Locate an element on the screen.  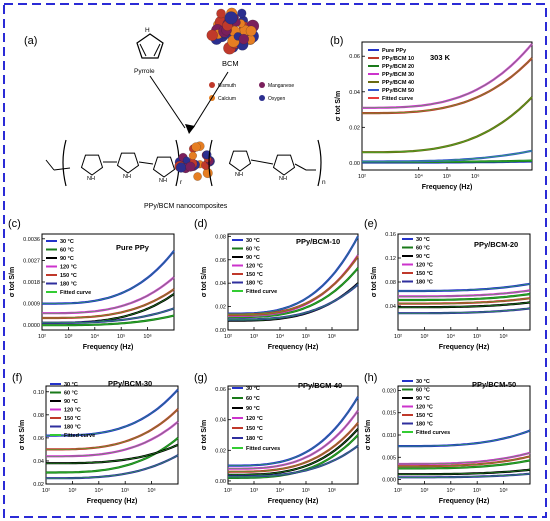
series-line is located at coordinates (464, 458).